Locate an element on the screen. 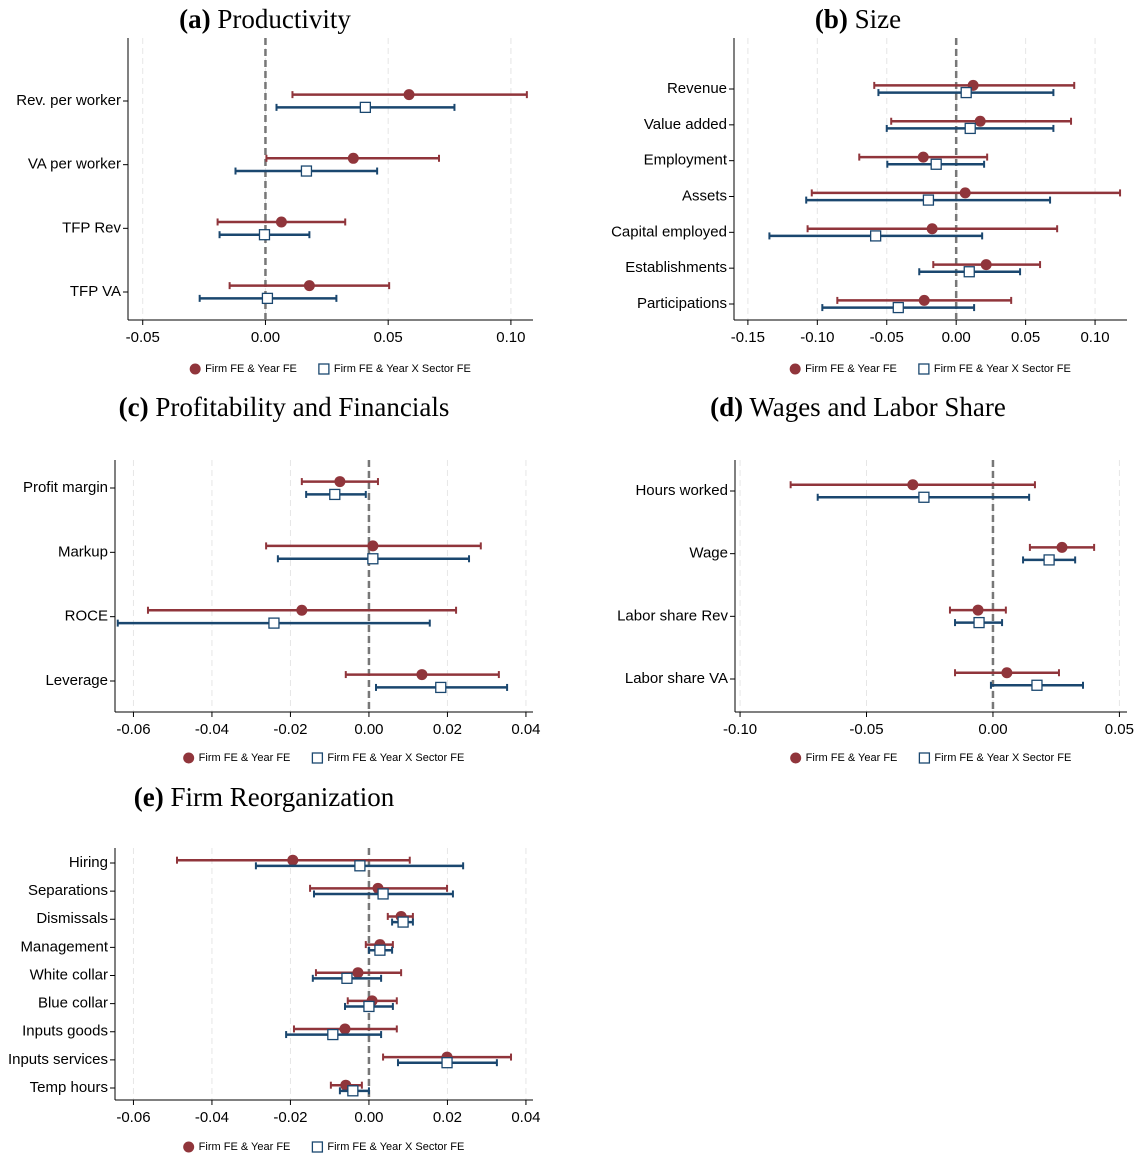  x-tick-label: 0.05 is located at coordinates (388, 337).